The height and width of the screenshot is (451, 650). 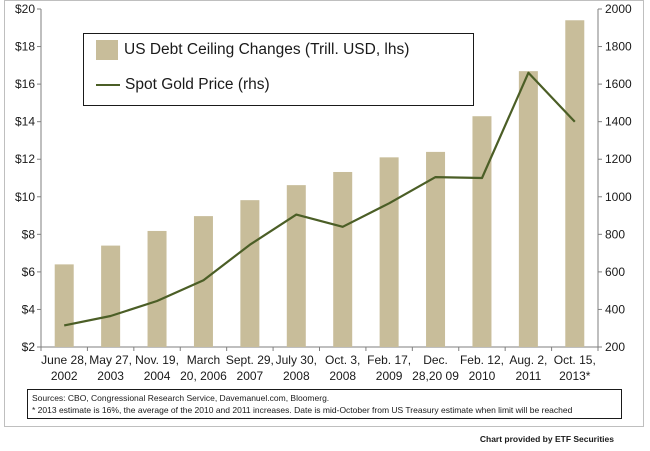 I want to click on y-left-tick-label: $14, so click(x=25, y=122).